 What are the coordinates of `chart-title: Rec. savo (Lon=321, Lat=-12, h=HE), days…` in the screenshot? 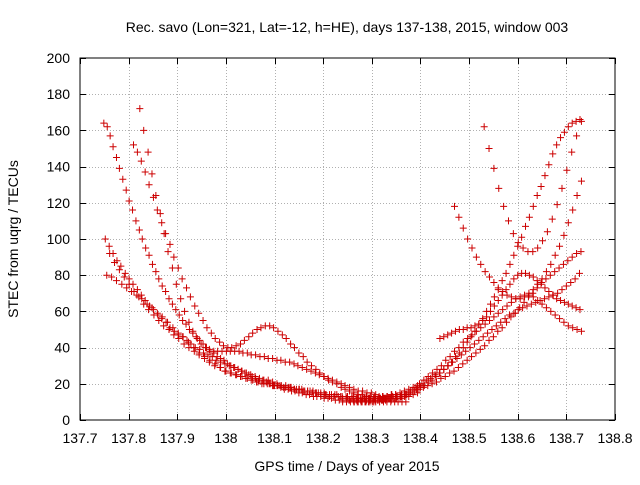 It's located at (347, 27).